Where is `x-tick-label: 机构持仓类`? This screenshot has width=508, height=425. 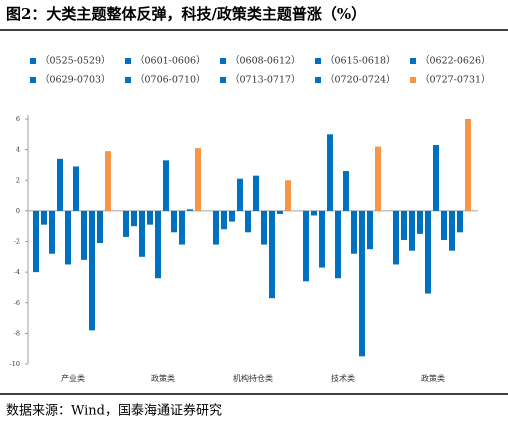
x-tick-label: 机构持仓类 is located at coordinates (253, 378).